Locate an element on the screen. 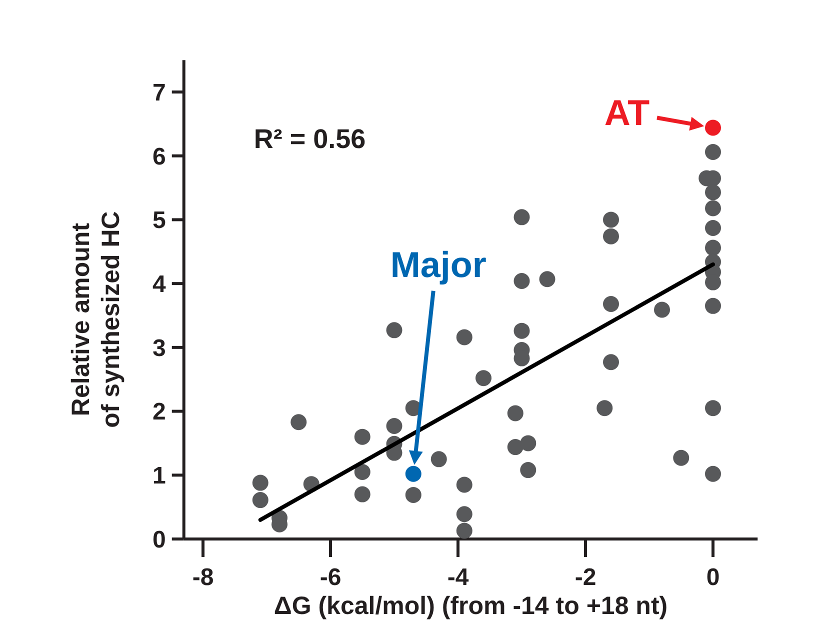 The image size is (827, 628). y-axis-title: Relative amount of synthesized HC is located at coordinates (95, 319).